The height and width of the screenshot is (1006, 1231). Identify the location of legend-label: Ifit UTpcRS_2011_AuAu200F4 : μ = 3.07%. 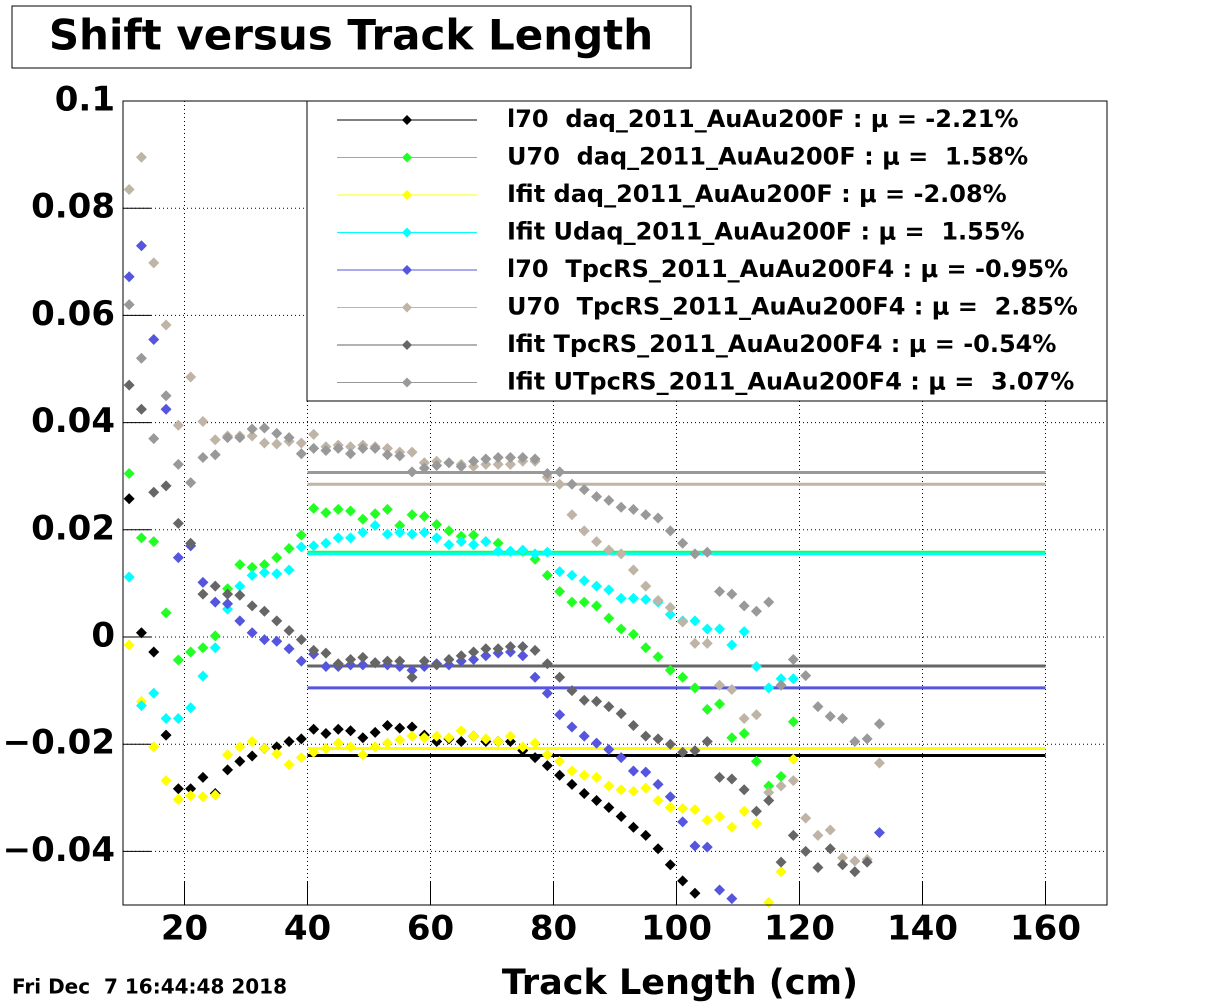
(790, 382).